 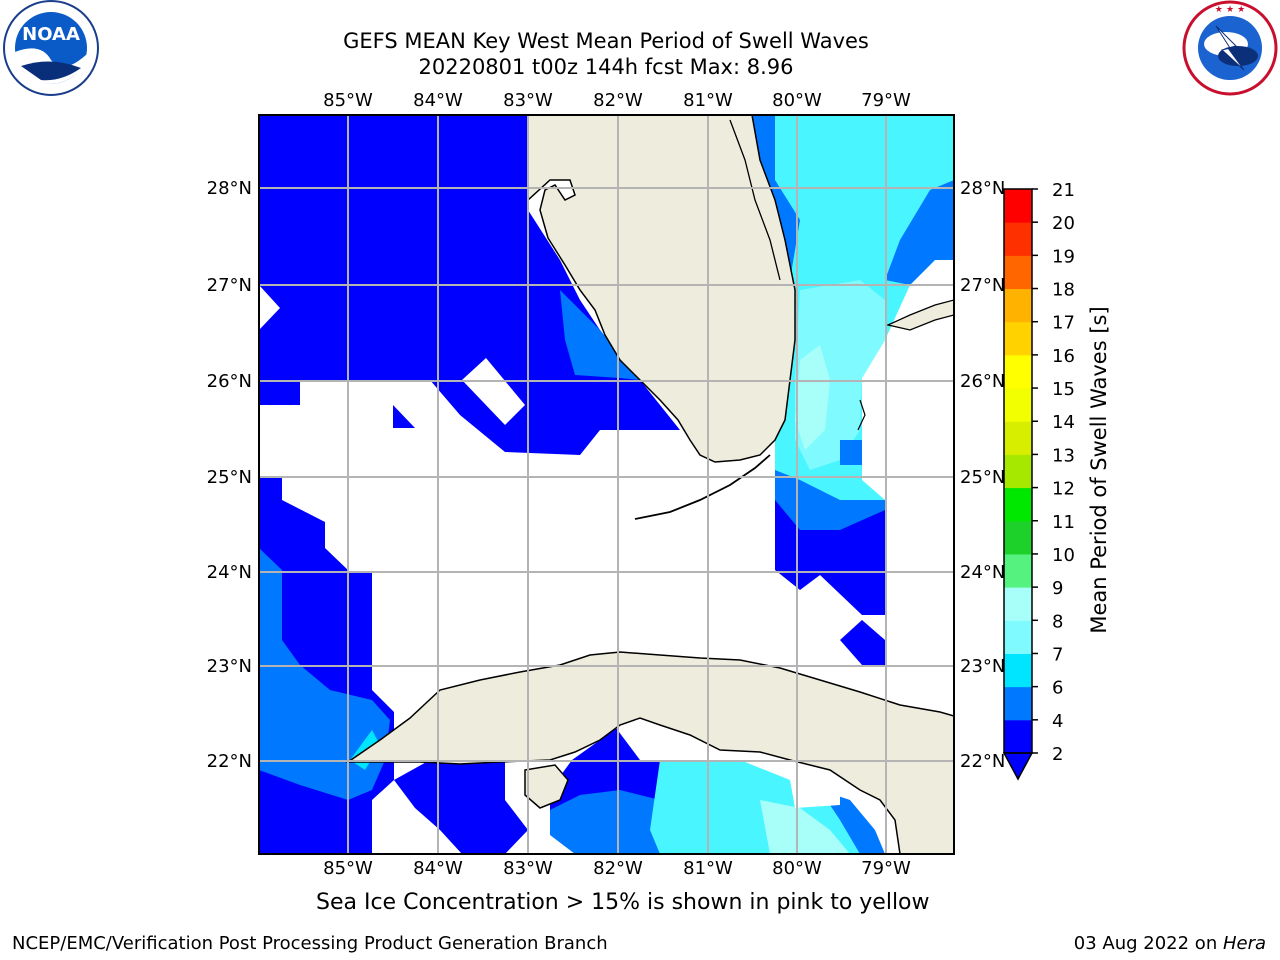 I want to click on wave-field-keys-2s, so click(x=830, y=557).